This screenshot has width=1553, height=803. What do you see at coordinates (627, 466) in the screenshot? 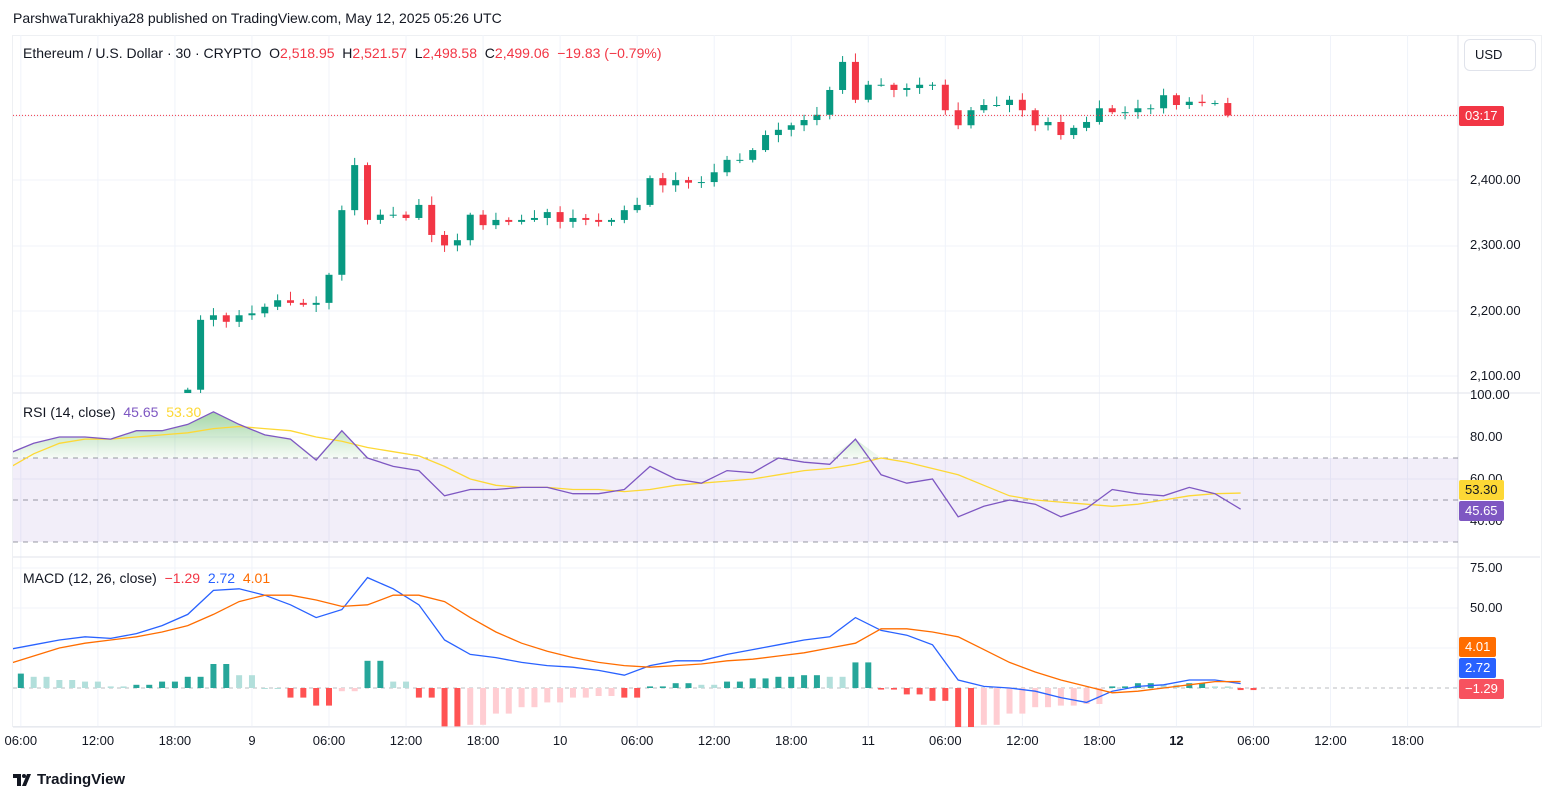
I see `rsi-ma-line` at bounding box center [627, 466].